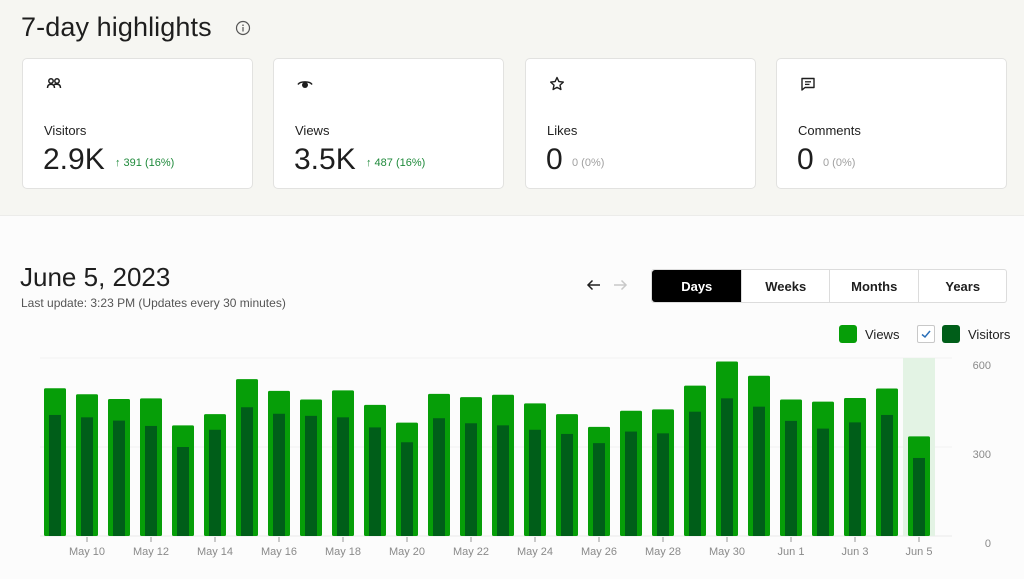 This screenshot has height=579, width=1024. Describe the element at coordinates (981, 366) in the screenshot. I see `y-tick-label: 600` at that location.